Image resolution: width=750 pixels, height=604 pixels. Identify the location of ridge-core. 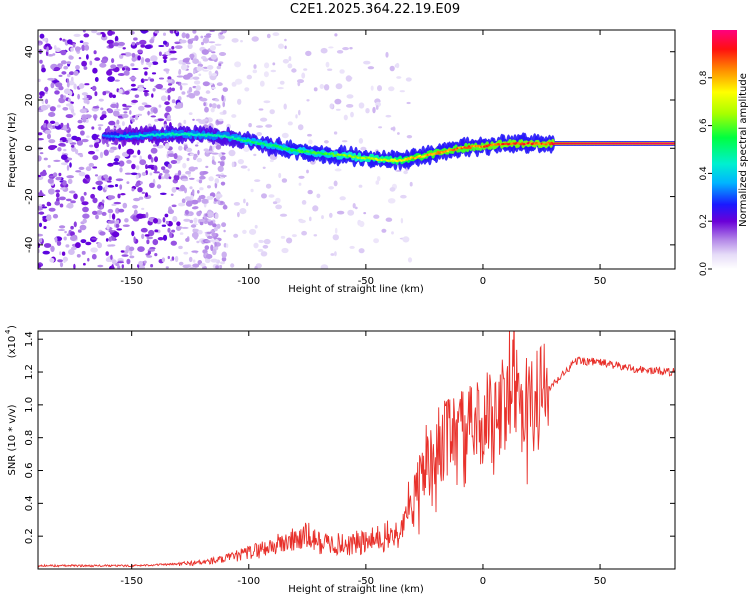
(299, 150).